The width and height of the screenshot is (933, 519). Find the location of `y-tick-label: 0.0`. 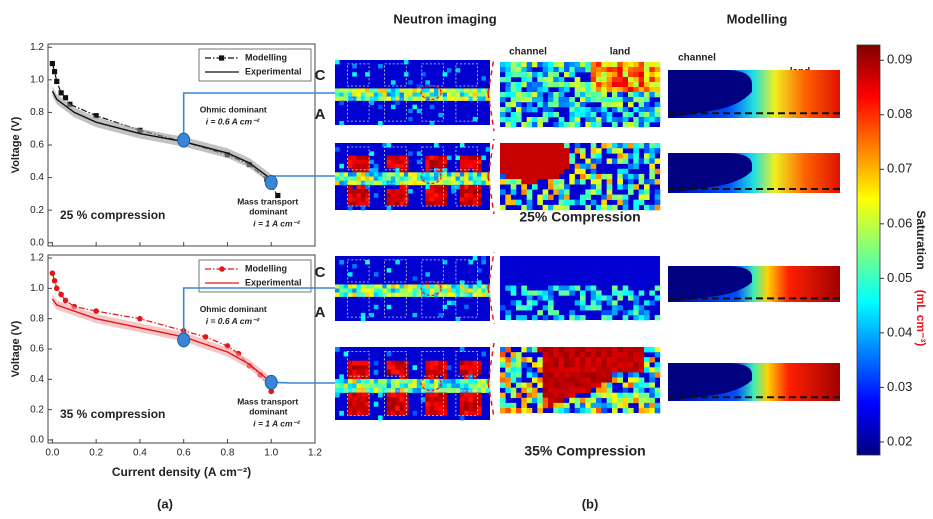

y-tick-label: 0.0 is located at coordinates (37, 440).